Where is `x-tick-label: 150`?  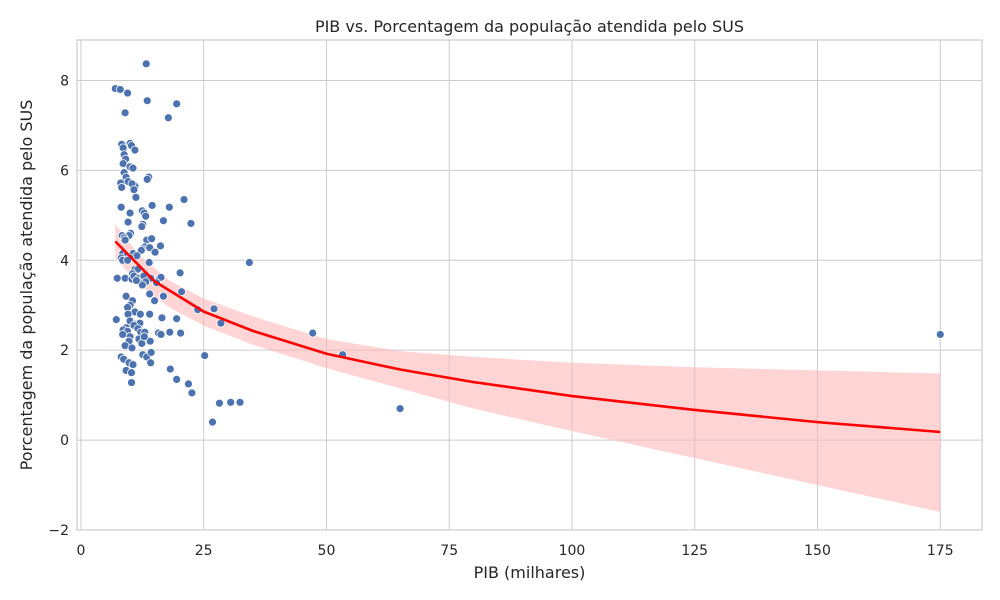
x-tick-label: 150 is located at coordinates (817, 551).